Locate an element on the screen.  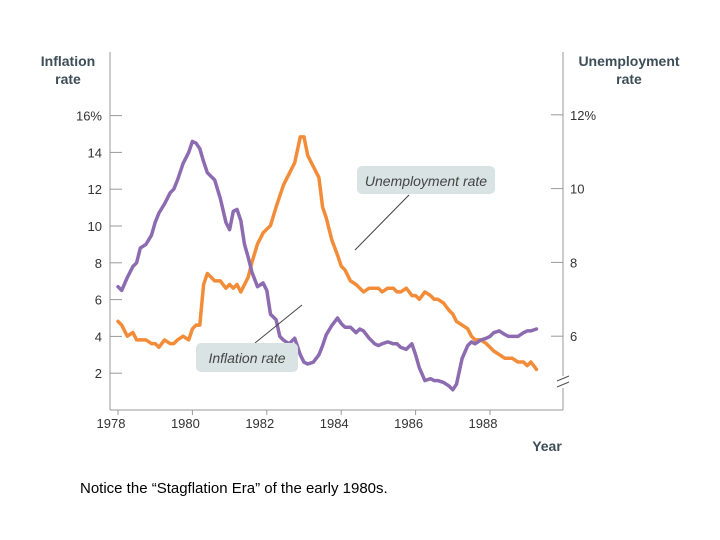
right-axis-title-line1: Unemployment is located at coordinates (628, 61).